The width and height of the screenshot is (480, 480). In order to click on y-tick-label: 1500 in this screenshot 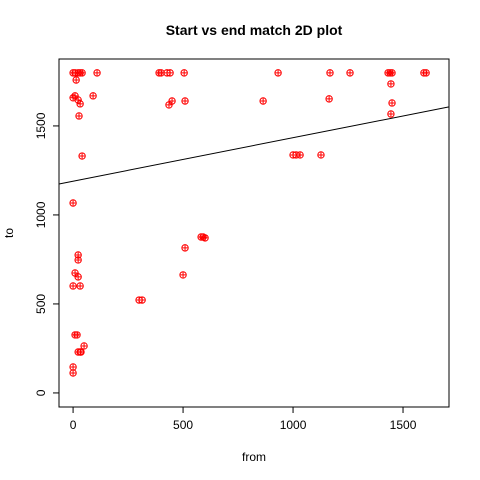, I will do `click(41, 125)`.